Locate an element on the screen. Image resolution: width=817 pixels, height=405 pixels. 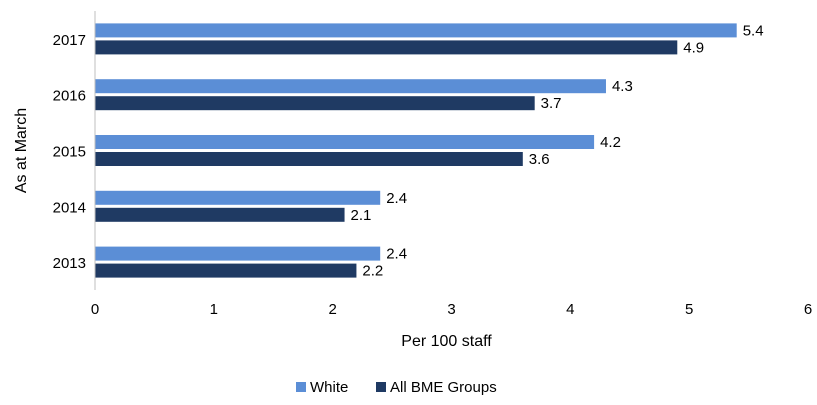
bar-white-2013 is located at coordinates (238, 253).